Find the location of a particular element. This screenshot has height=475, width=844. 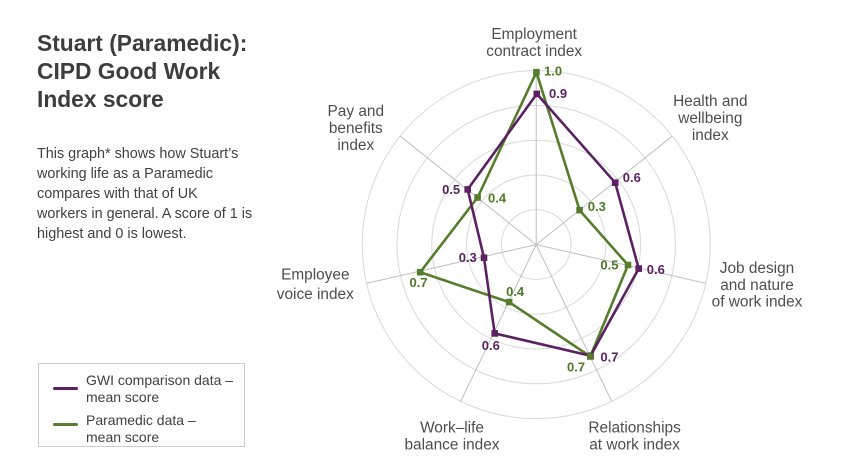

svg-text: voice index is located at coordinates (315, 294).